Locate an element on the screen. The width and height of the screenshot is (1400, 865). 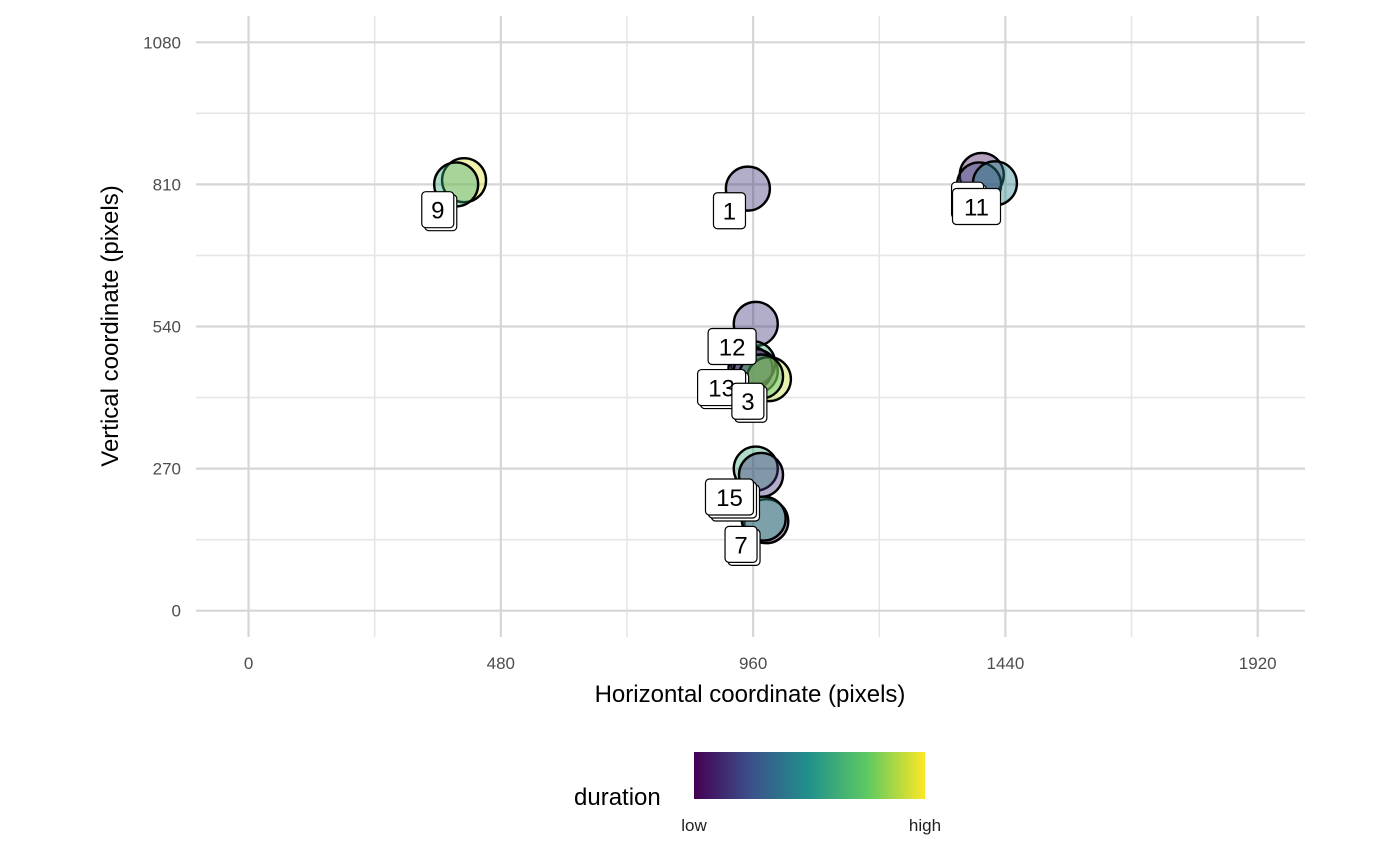
point-label: 11 is located at coordinates (976, 206).